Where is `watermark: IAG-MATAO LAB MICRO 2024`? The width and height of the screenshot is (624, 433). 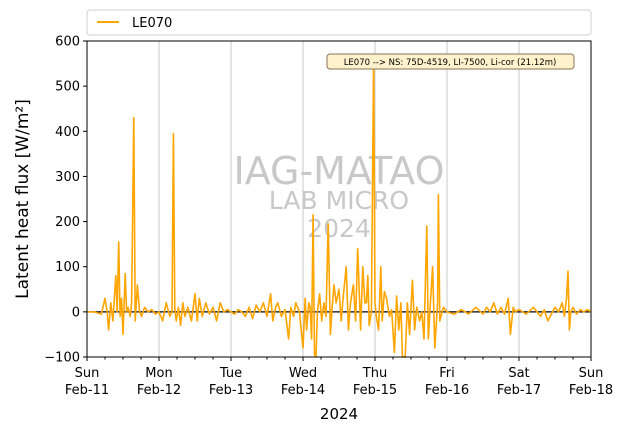
watermark: IAG-MATAO LAB MICRO 2024 is located at coordinates (338, 196).